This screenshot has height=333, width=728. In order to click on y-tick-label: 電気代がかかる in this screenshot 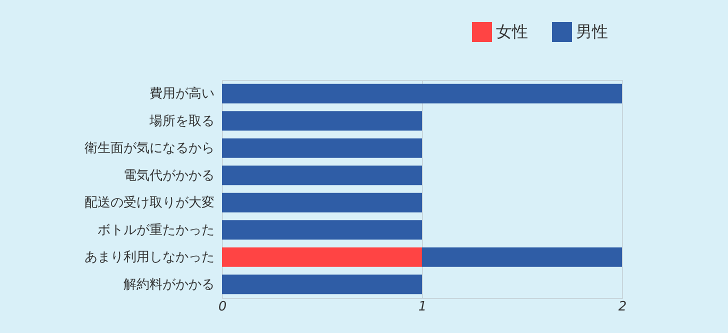, I will do `click(169, 176)`.